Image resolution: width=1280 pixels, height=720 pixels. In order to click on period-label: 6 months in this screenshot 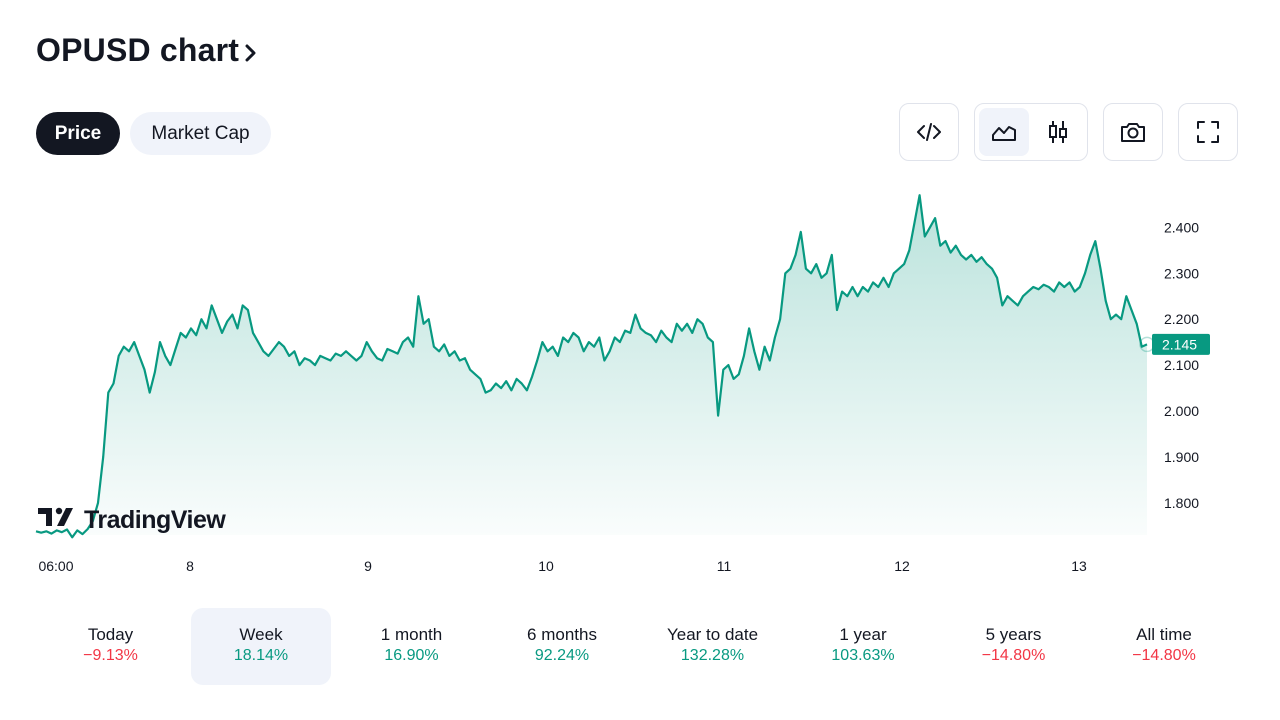, I will do `click(562, 634)`.